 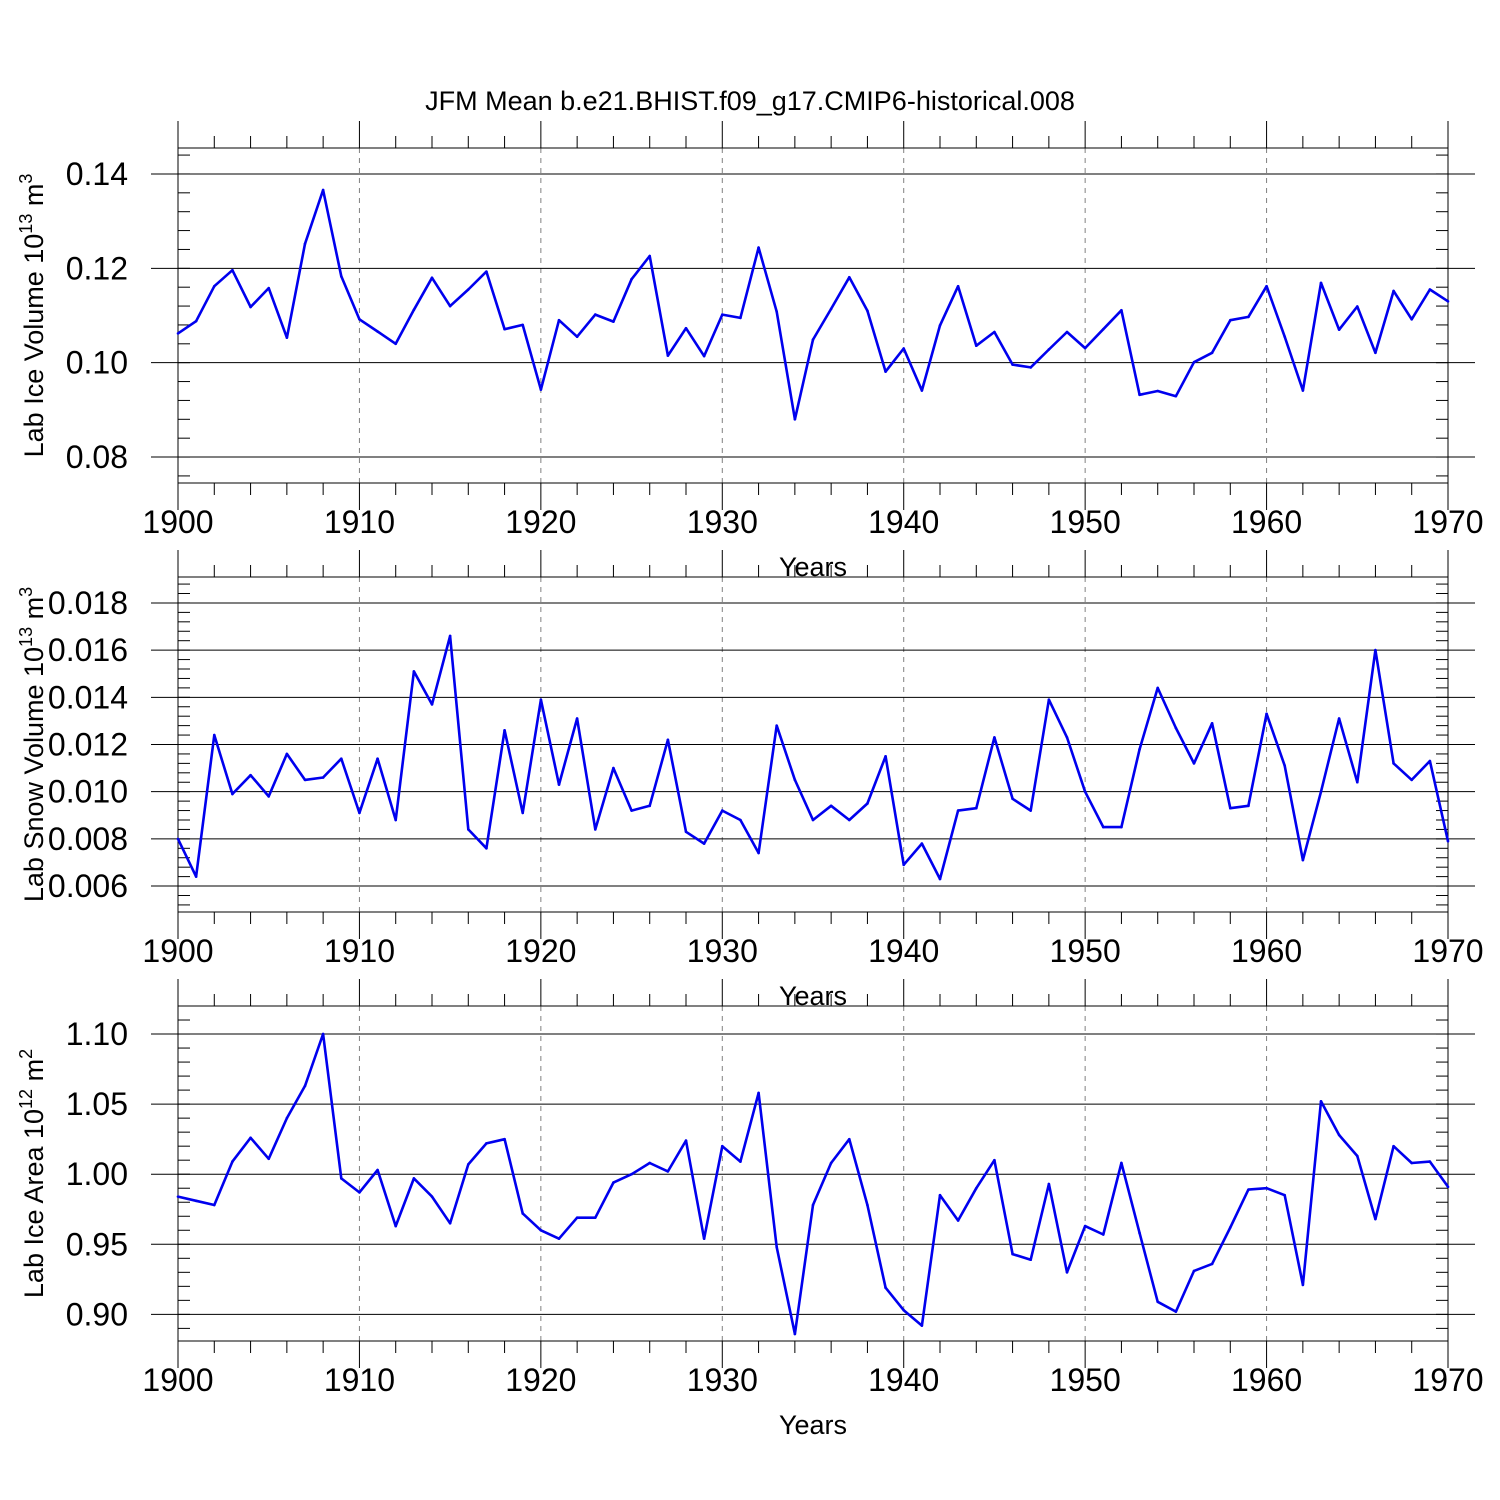 What do you see at coordinates (88, 792) in the screenshot?
I see `y-tick-label: 0.010` at bounding box center [88, 792].